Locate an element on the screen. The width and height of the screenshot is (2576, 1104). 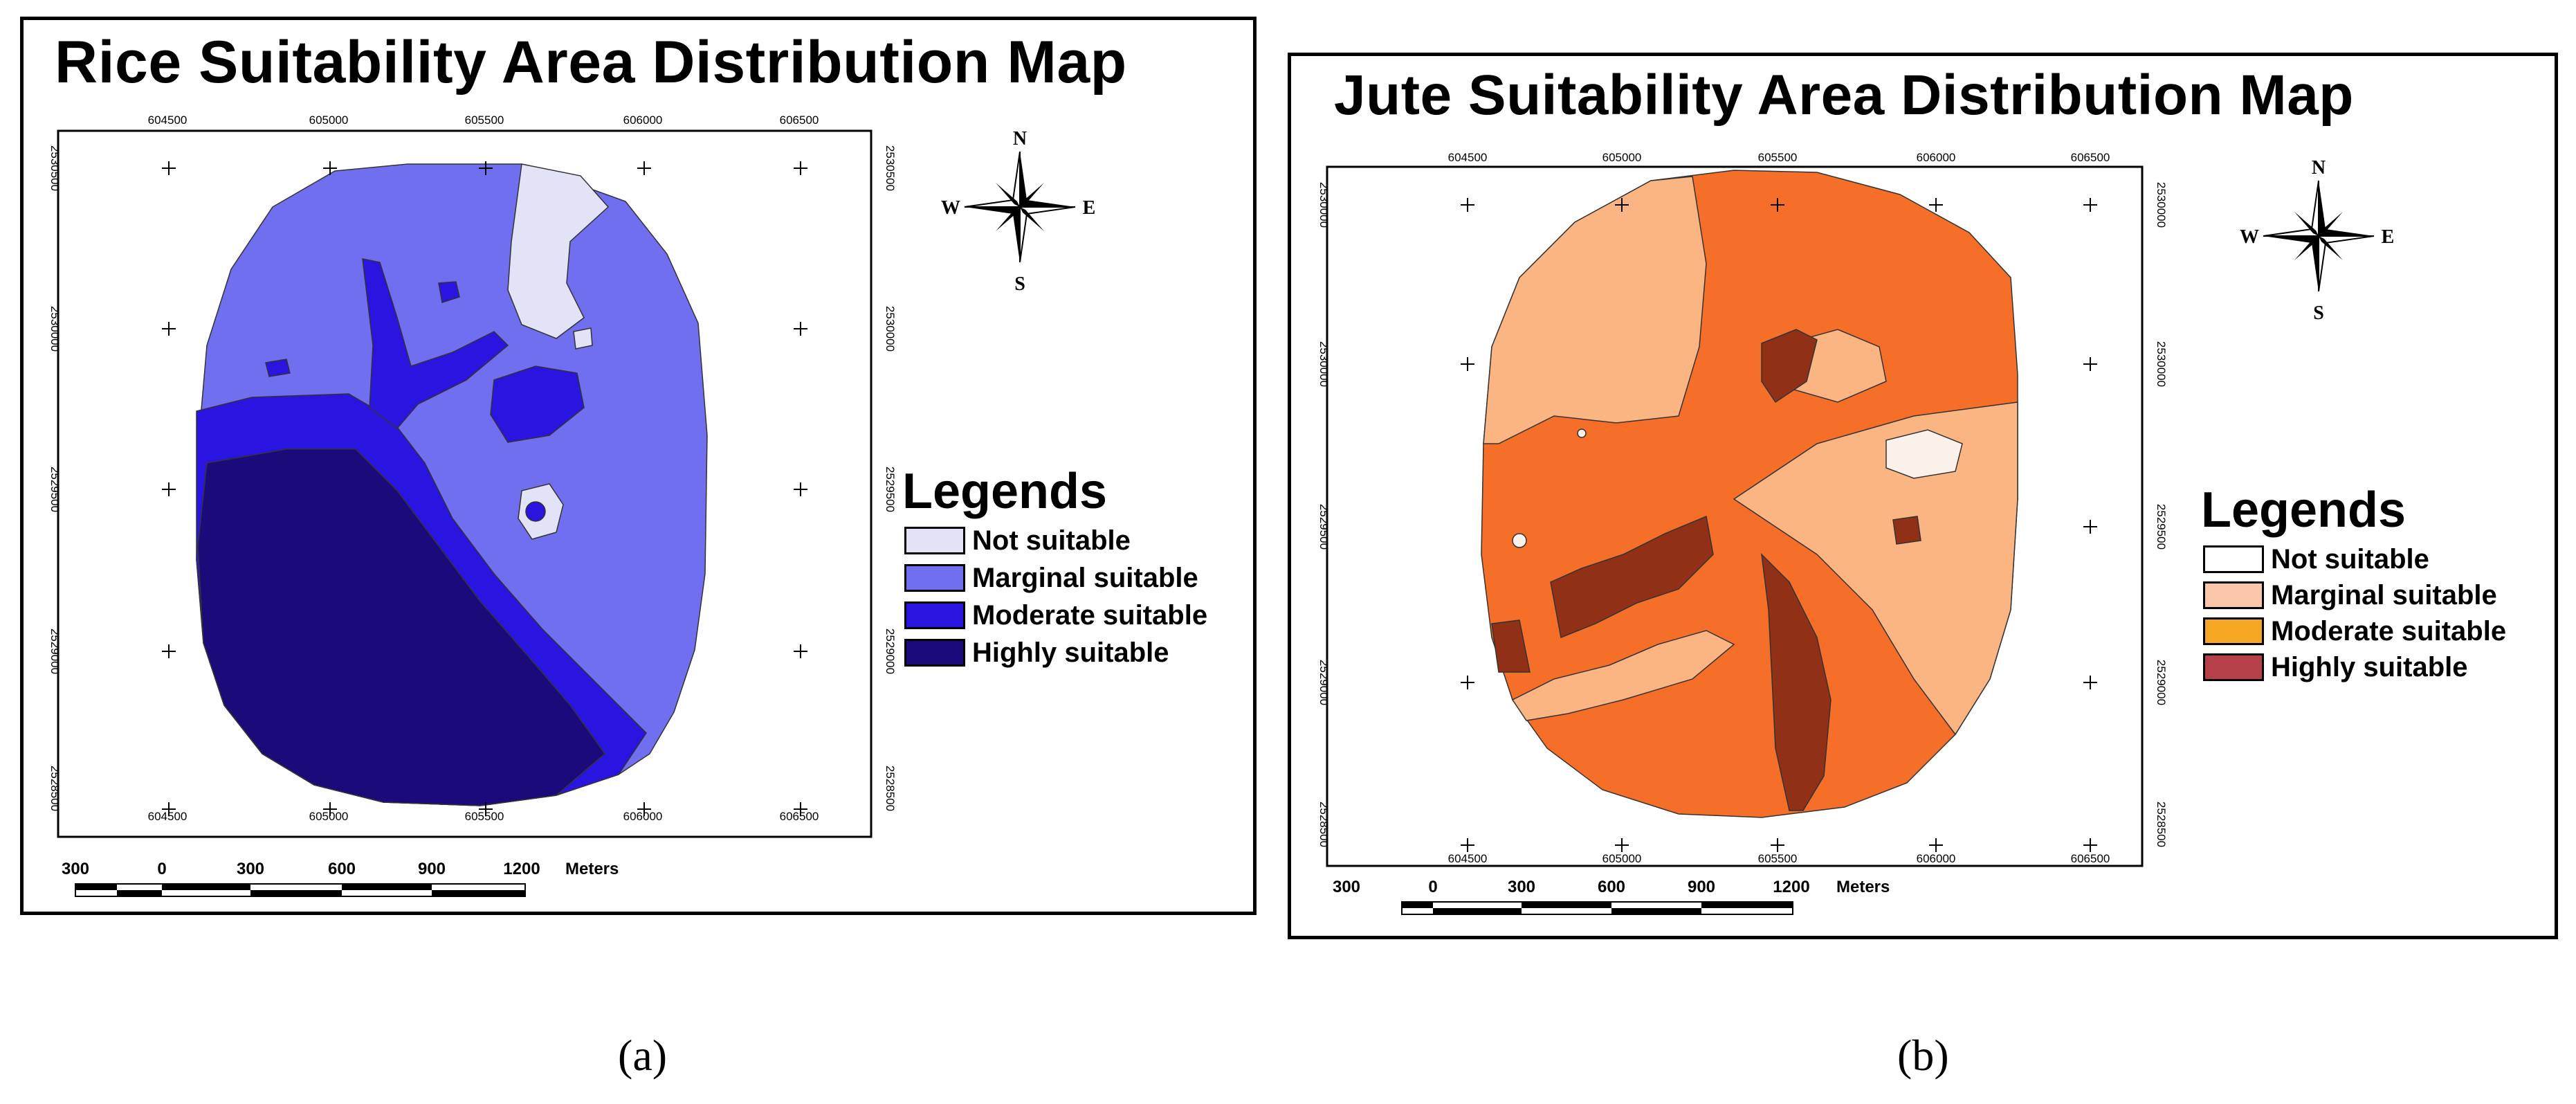
rice-x-axis-bottom: 604500 605000 605500 606000 606500 is located at coordinates (483, 816).